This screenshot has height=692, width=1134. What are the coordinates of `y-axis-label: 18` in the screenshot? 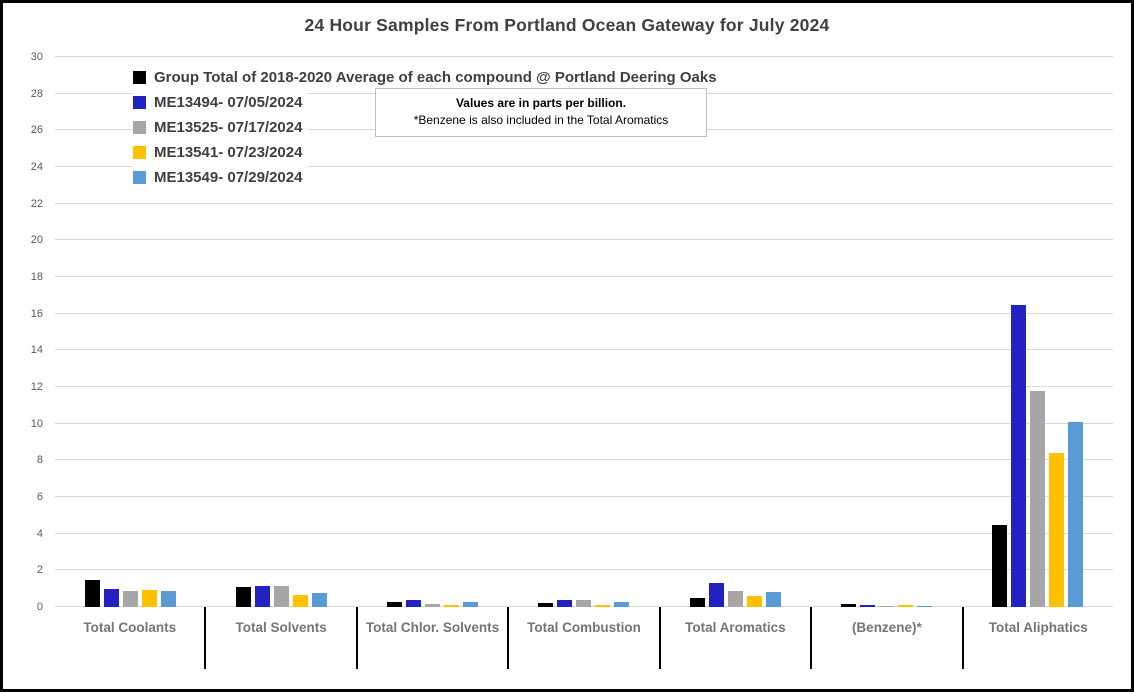 It's located at (36, 277).